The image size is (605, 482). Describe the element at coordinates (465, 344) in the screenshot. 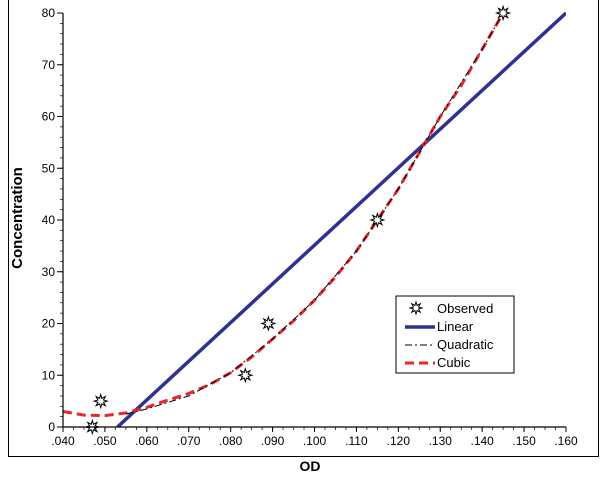

I see `legend-label-quadratic: Quadratic` at that location.